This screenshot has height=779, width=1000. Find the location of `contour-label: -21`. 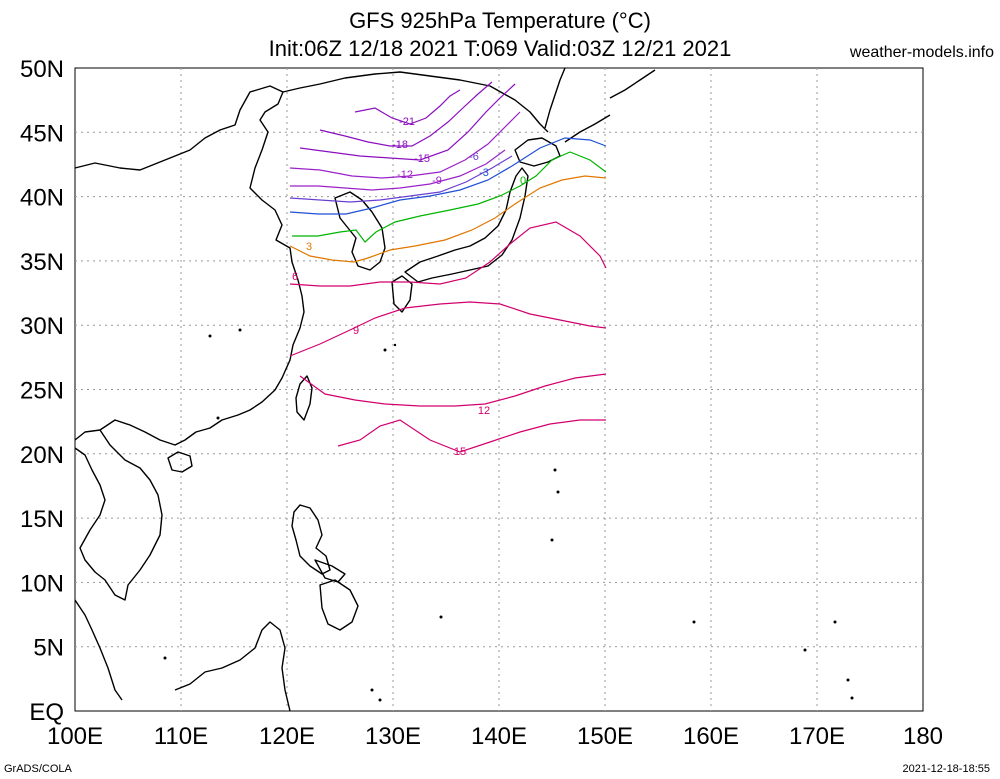

contour-label: -21 is located at coordinates (407, 122).